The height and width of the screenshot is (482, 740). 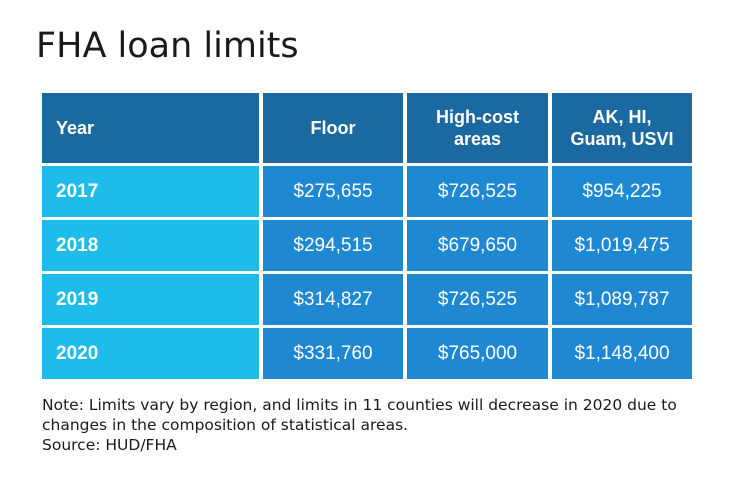 I want to click on floor-cell: $294,515, so click(x=333, y=245).